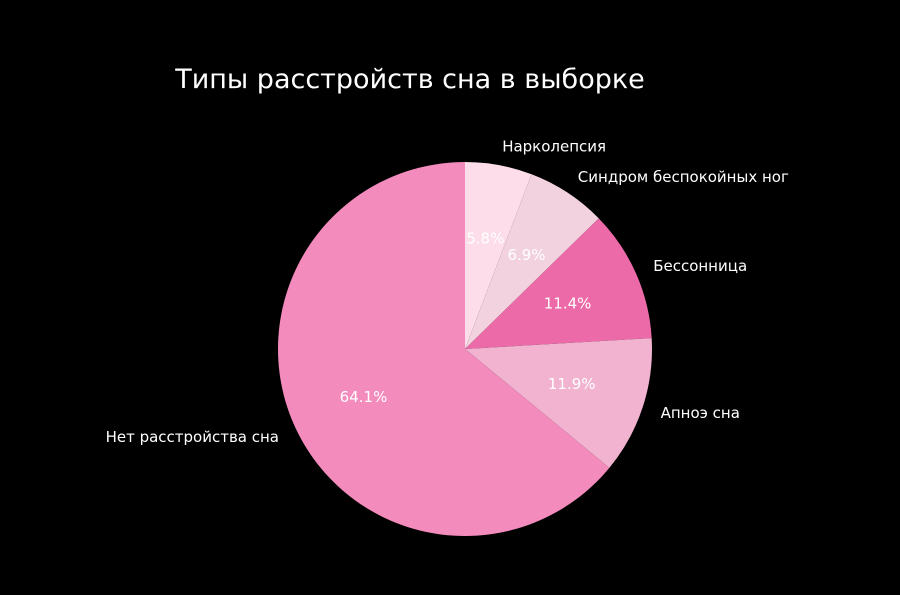 This screenshot has width=900, height=595. I want to click on pie-category-label: Бессонница, so click(700, 266).